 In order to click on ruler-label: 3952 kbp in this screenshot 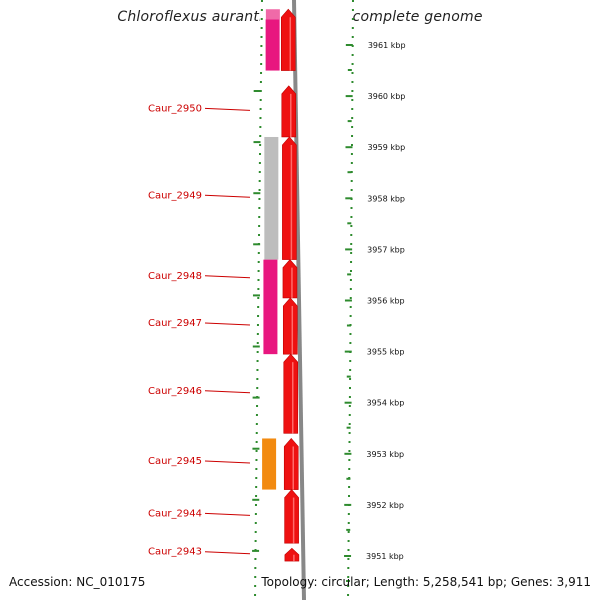, I will do `click(385, 505)`.